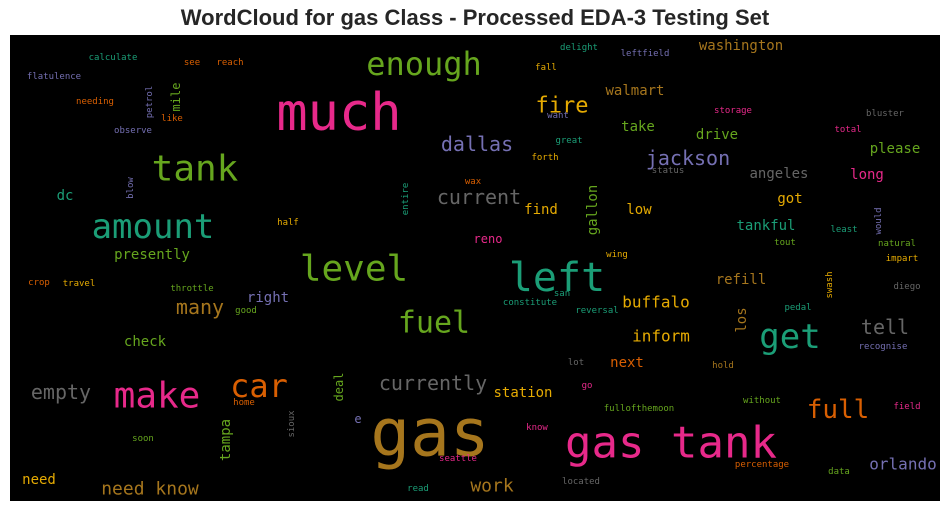 This screenshot has height=511, width=950. What do you see at coordinates (339, 387) in the screenshot?
I see `word-deal: deal` at bounding box center [339, 387].